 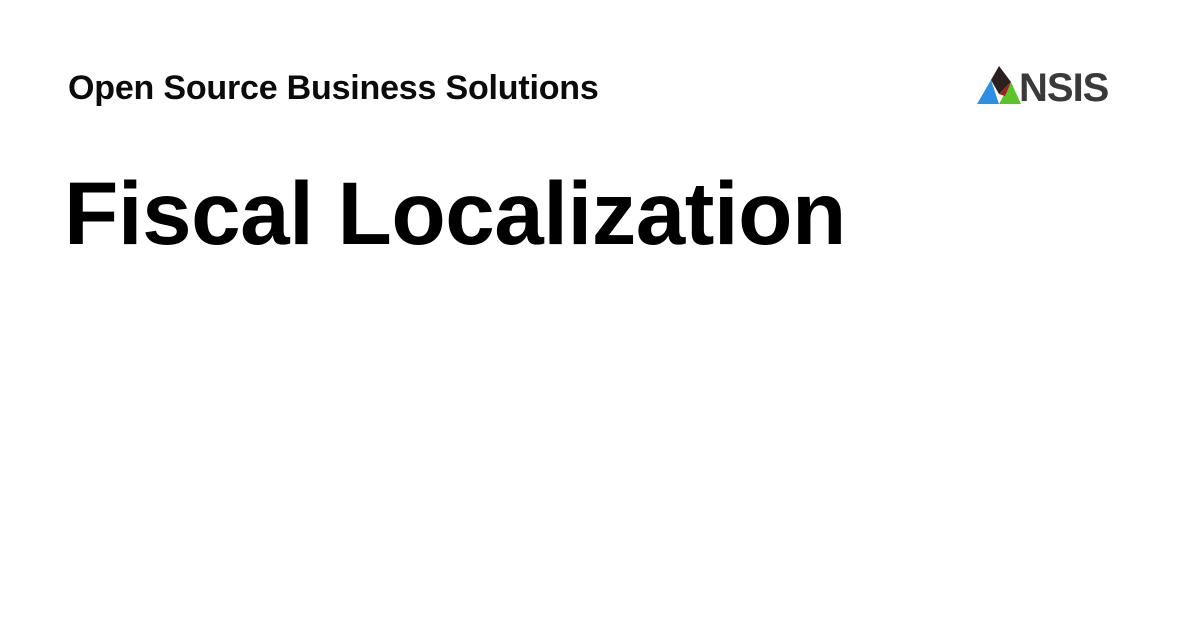 I want to click on logo: NSIS, so click(x=1044, y=85).